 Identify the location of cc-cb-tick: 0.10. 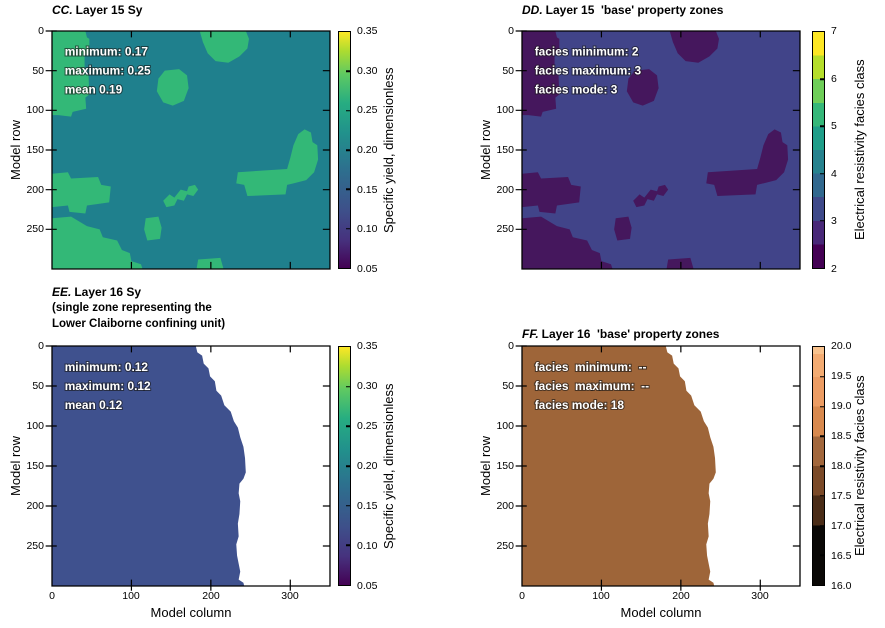
(367, 229).